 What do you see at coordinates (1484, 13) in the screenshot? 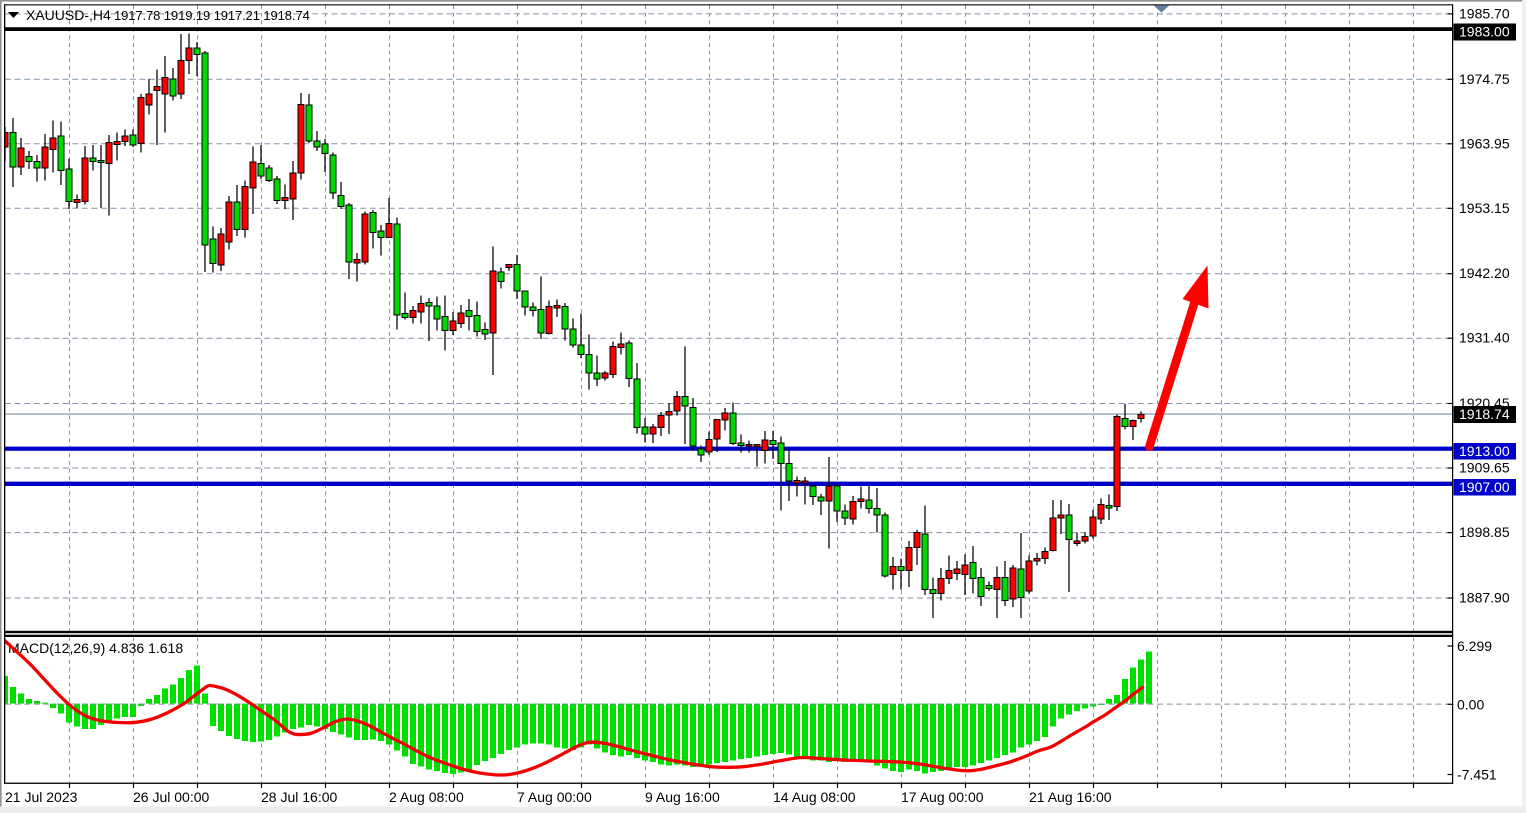
I see `svg-text: 1985.70` at bounding box center [1484, 13].